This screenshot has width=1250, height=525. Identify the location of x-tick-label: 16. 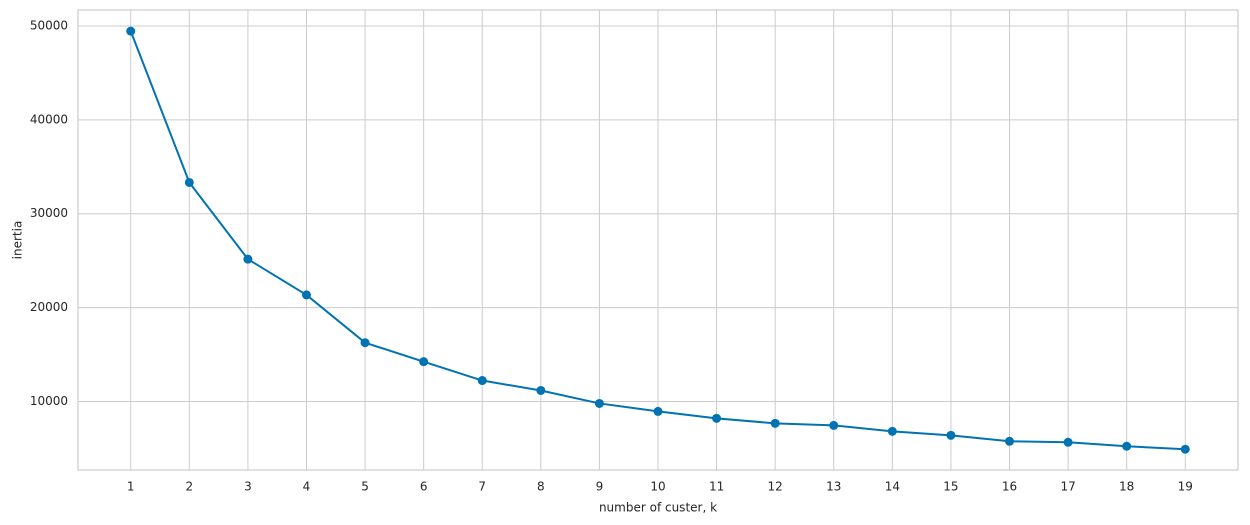
(1009, 487).